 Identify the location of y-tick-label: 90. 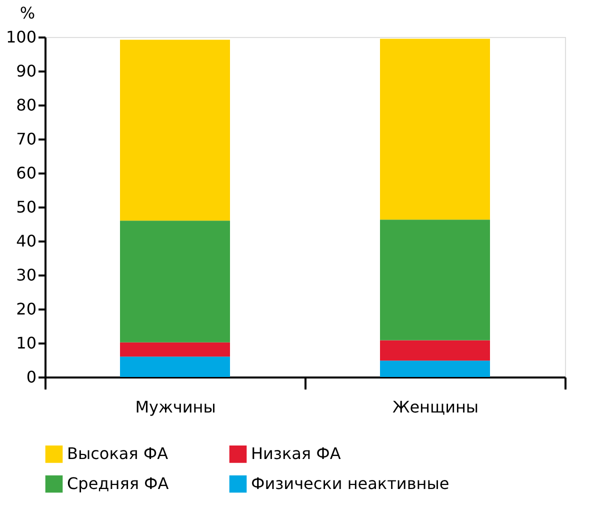
(26, 71).